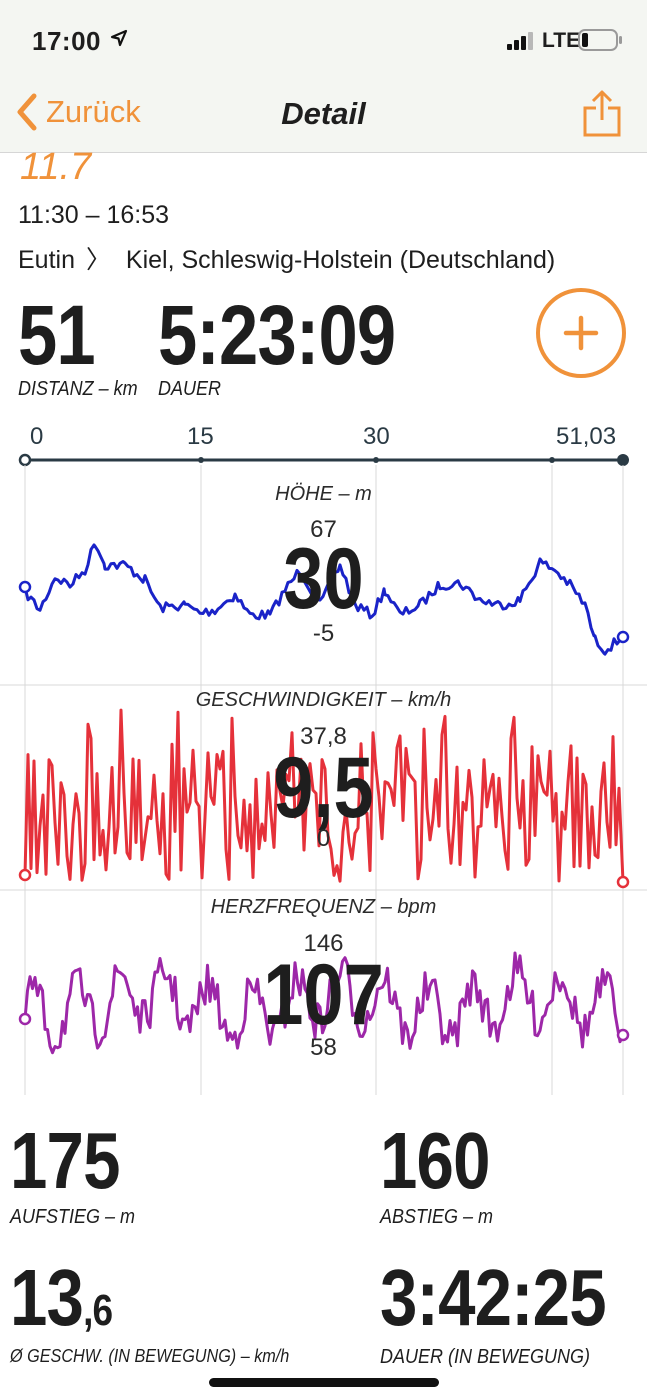 This screenshot has width=647, height=1400. I want to click on moving-duration-value: 3:42:25, so click(493, 1297).